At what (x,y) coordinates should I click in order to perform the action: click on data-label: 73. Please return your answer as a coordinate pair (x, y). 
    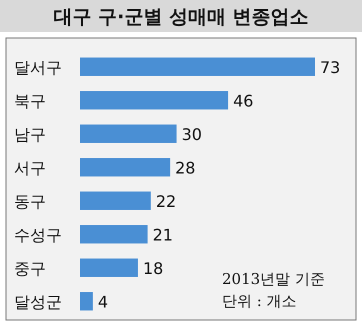
    Looking at the image, I should click on (330, 67).